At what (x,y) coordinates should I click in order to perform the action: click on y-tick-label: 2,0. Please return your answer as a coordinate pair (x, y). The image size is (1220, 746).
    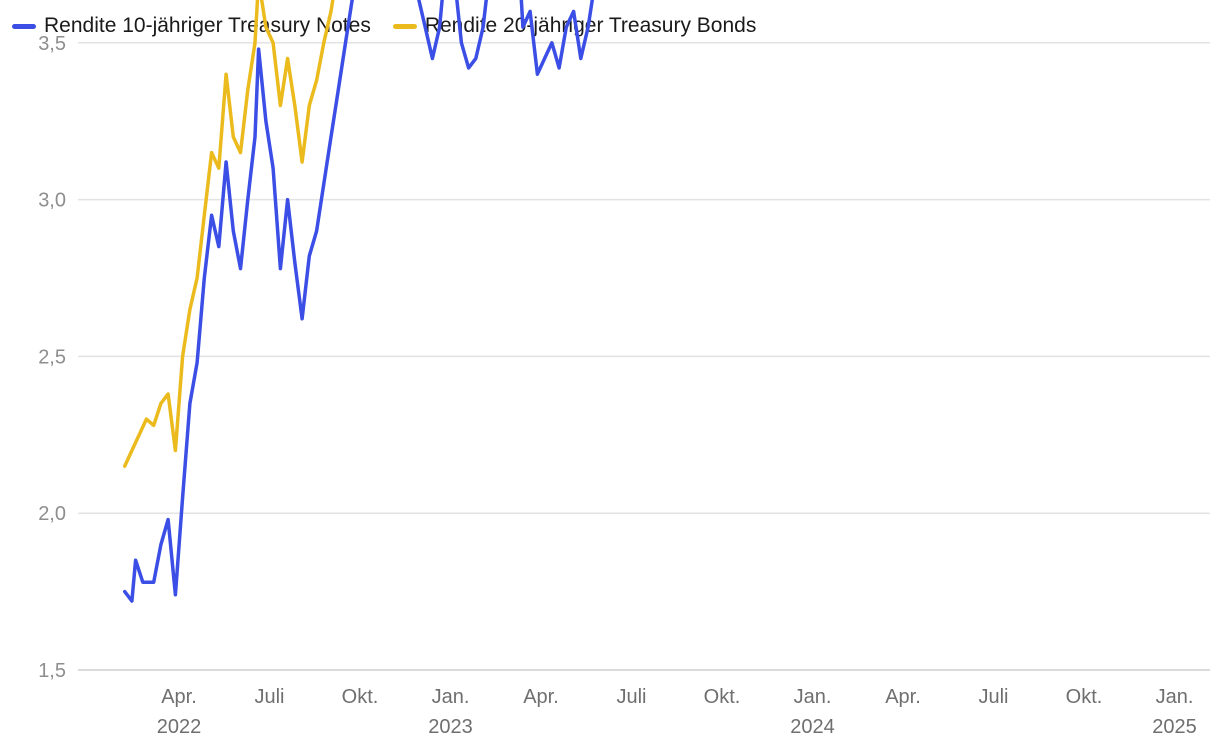
    Looking at the image, I should click on (52, 514).